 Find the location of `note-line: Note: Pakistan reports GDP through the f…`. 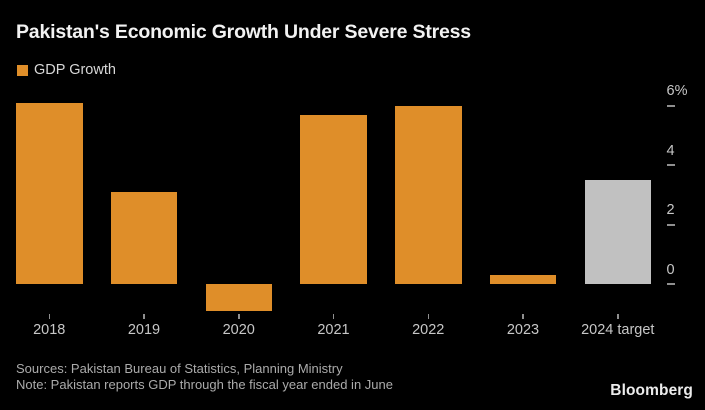

note-line: Note: Pakistan reports GDP through the f… is located at coordinates (204, 384).